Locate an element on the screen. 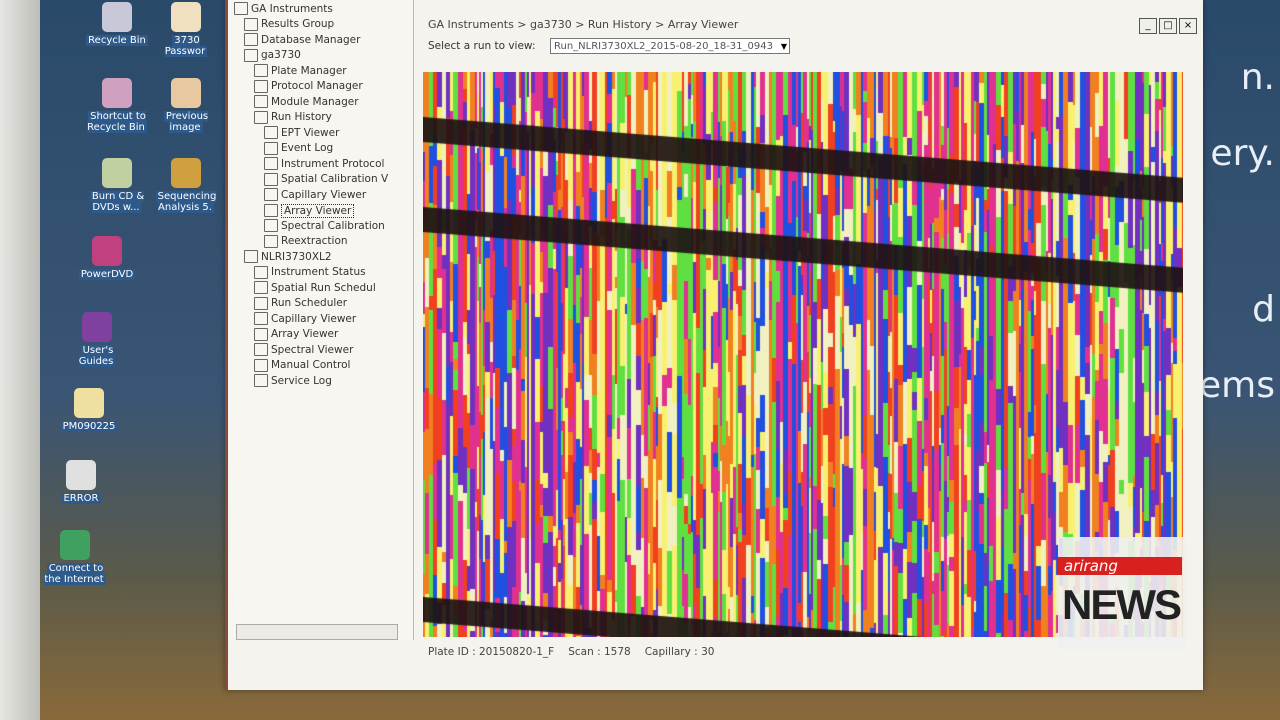 The width and height of the screenshot is (1280, 720). monitor-bezel is located at coordinates (20, 360).